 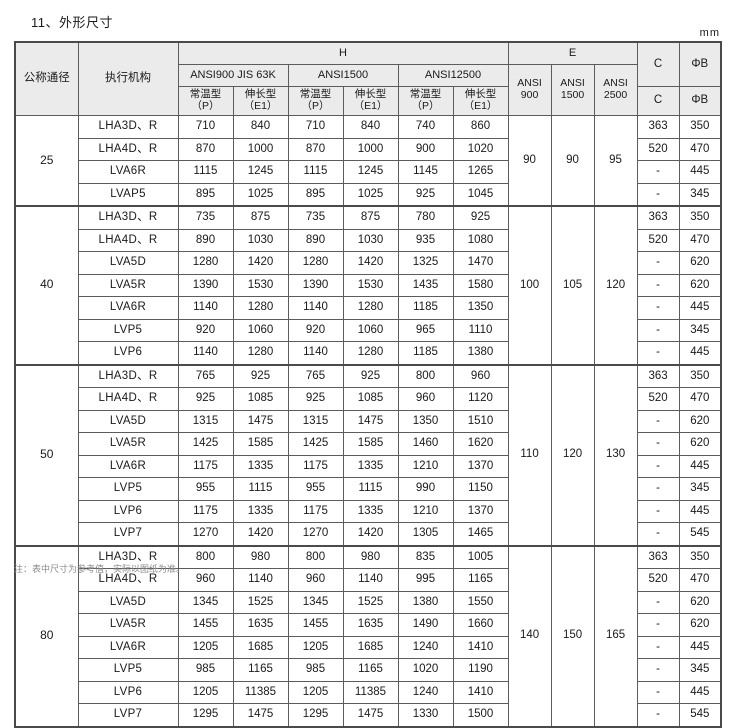 I want to click on cell-h-1: 875, so click(x=260, y=217).